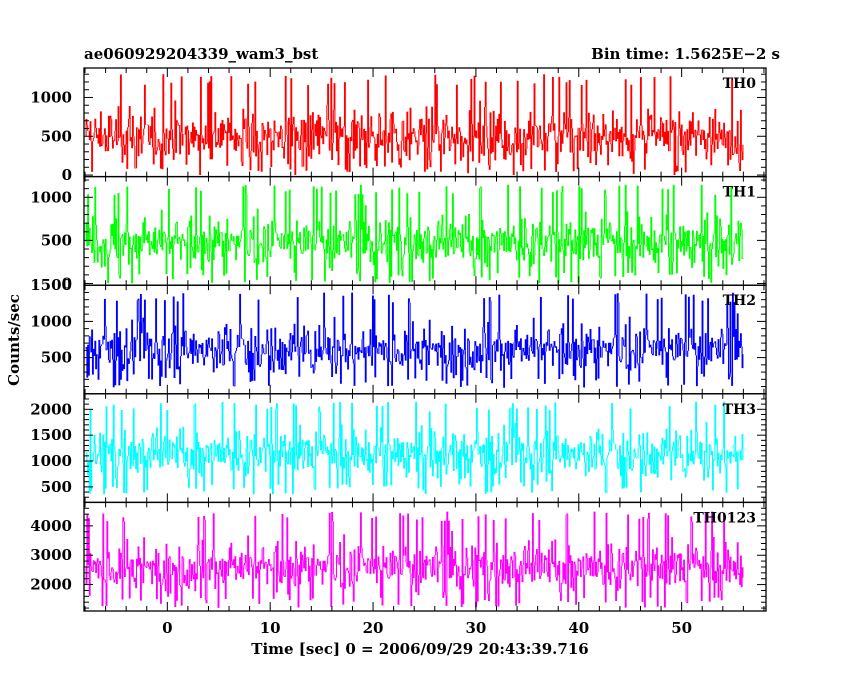 This screenshot has width=850, height=680. Describe the element at coordinates (739, 301) in the screenshot. I see `panel-label-th2: TH2` at that location.